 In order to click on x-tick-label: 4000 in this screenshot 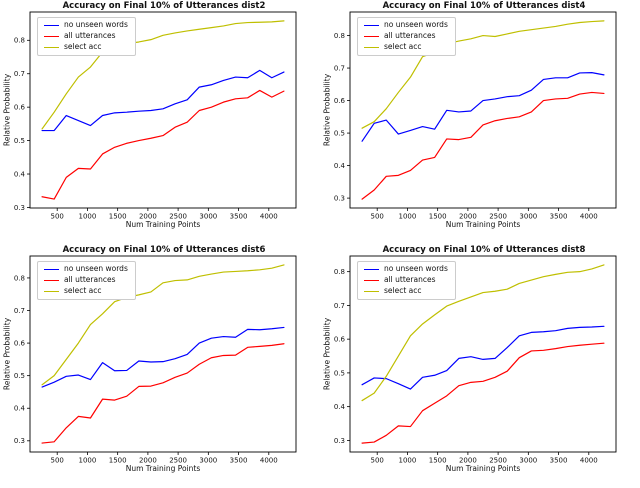, I will do `click(589, 217)`.